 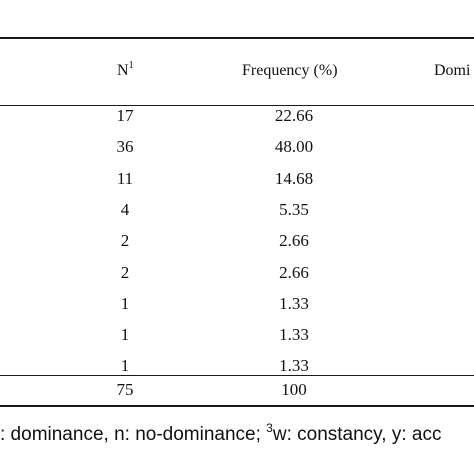 I want to click on header-n-superscript: 1, so click(x=131, y=65).